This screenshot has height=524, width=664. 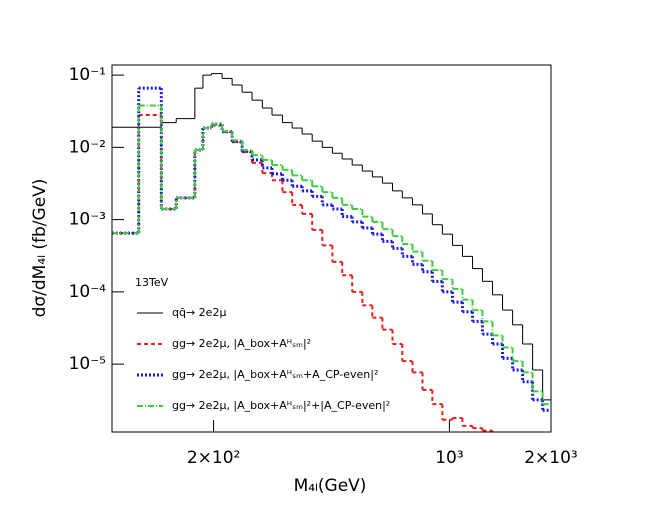 I want to click on legend-label: gg→ 2e2μ, |A_box+Aᴴₛₘ+A_CP-even|², so click(x=275, y=374).